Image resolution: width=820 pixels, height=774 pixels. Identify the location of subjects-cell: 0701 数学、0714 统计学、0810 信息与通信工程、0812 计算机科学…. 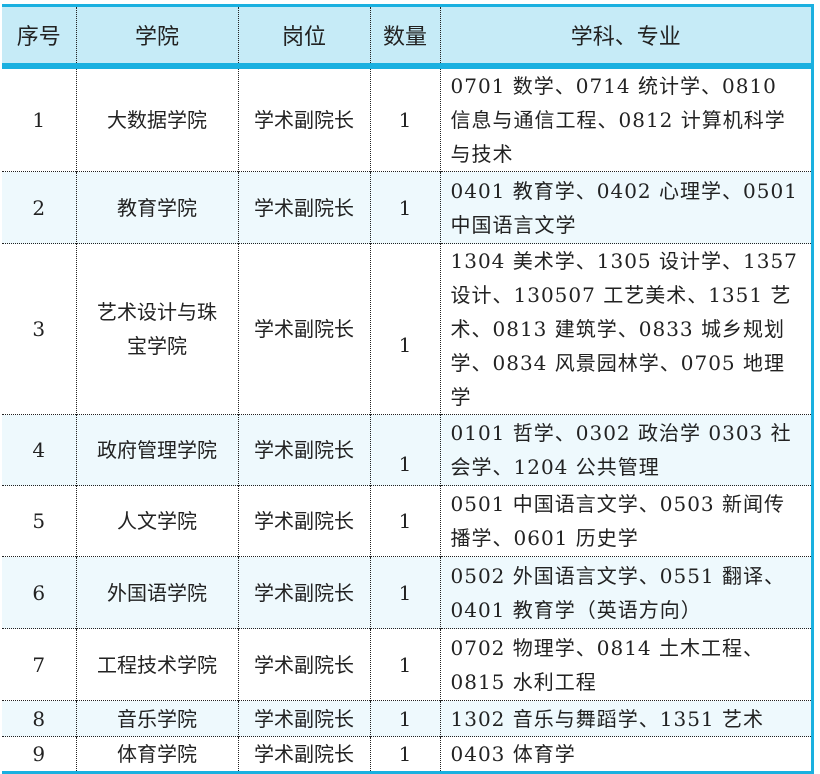
(626, 118).